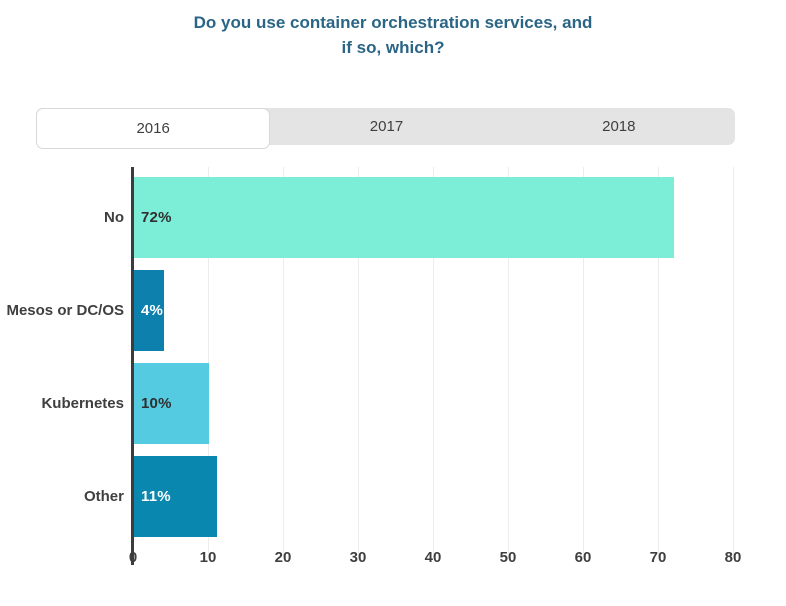 The height and width of the screenshot is (606, 786). What do you see at coordinates (152, 310) in the screenshot?
I see `bar-value-label: 4%` at bounding box center [152, 310].